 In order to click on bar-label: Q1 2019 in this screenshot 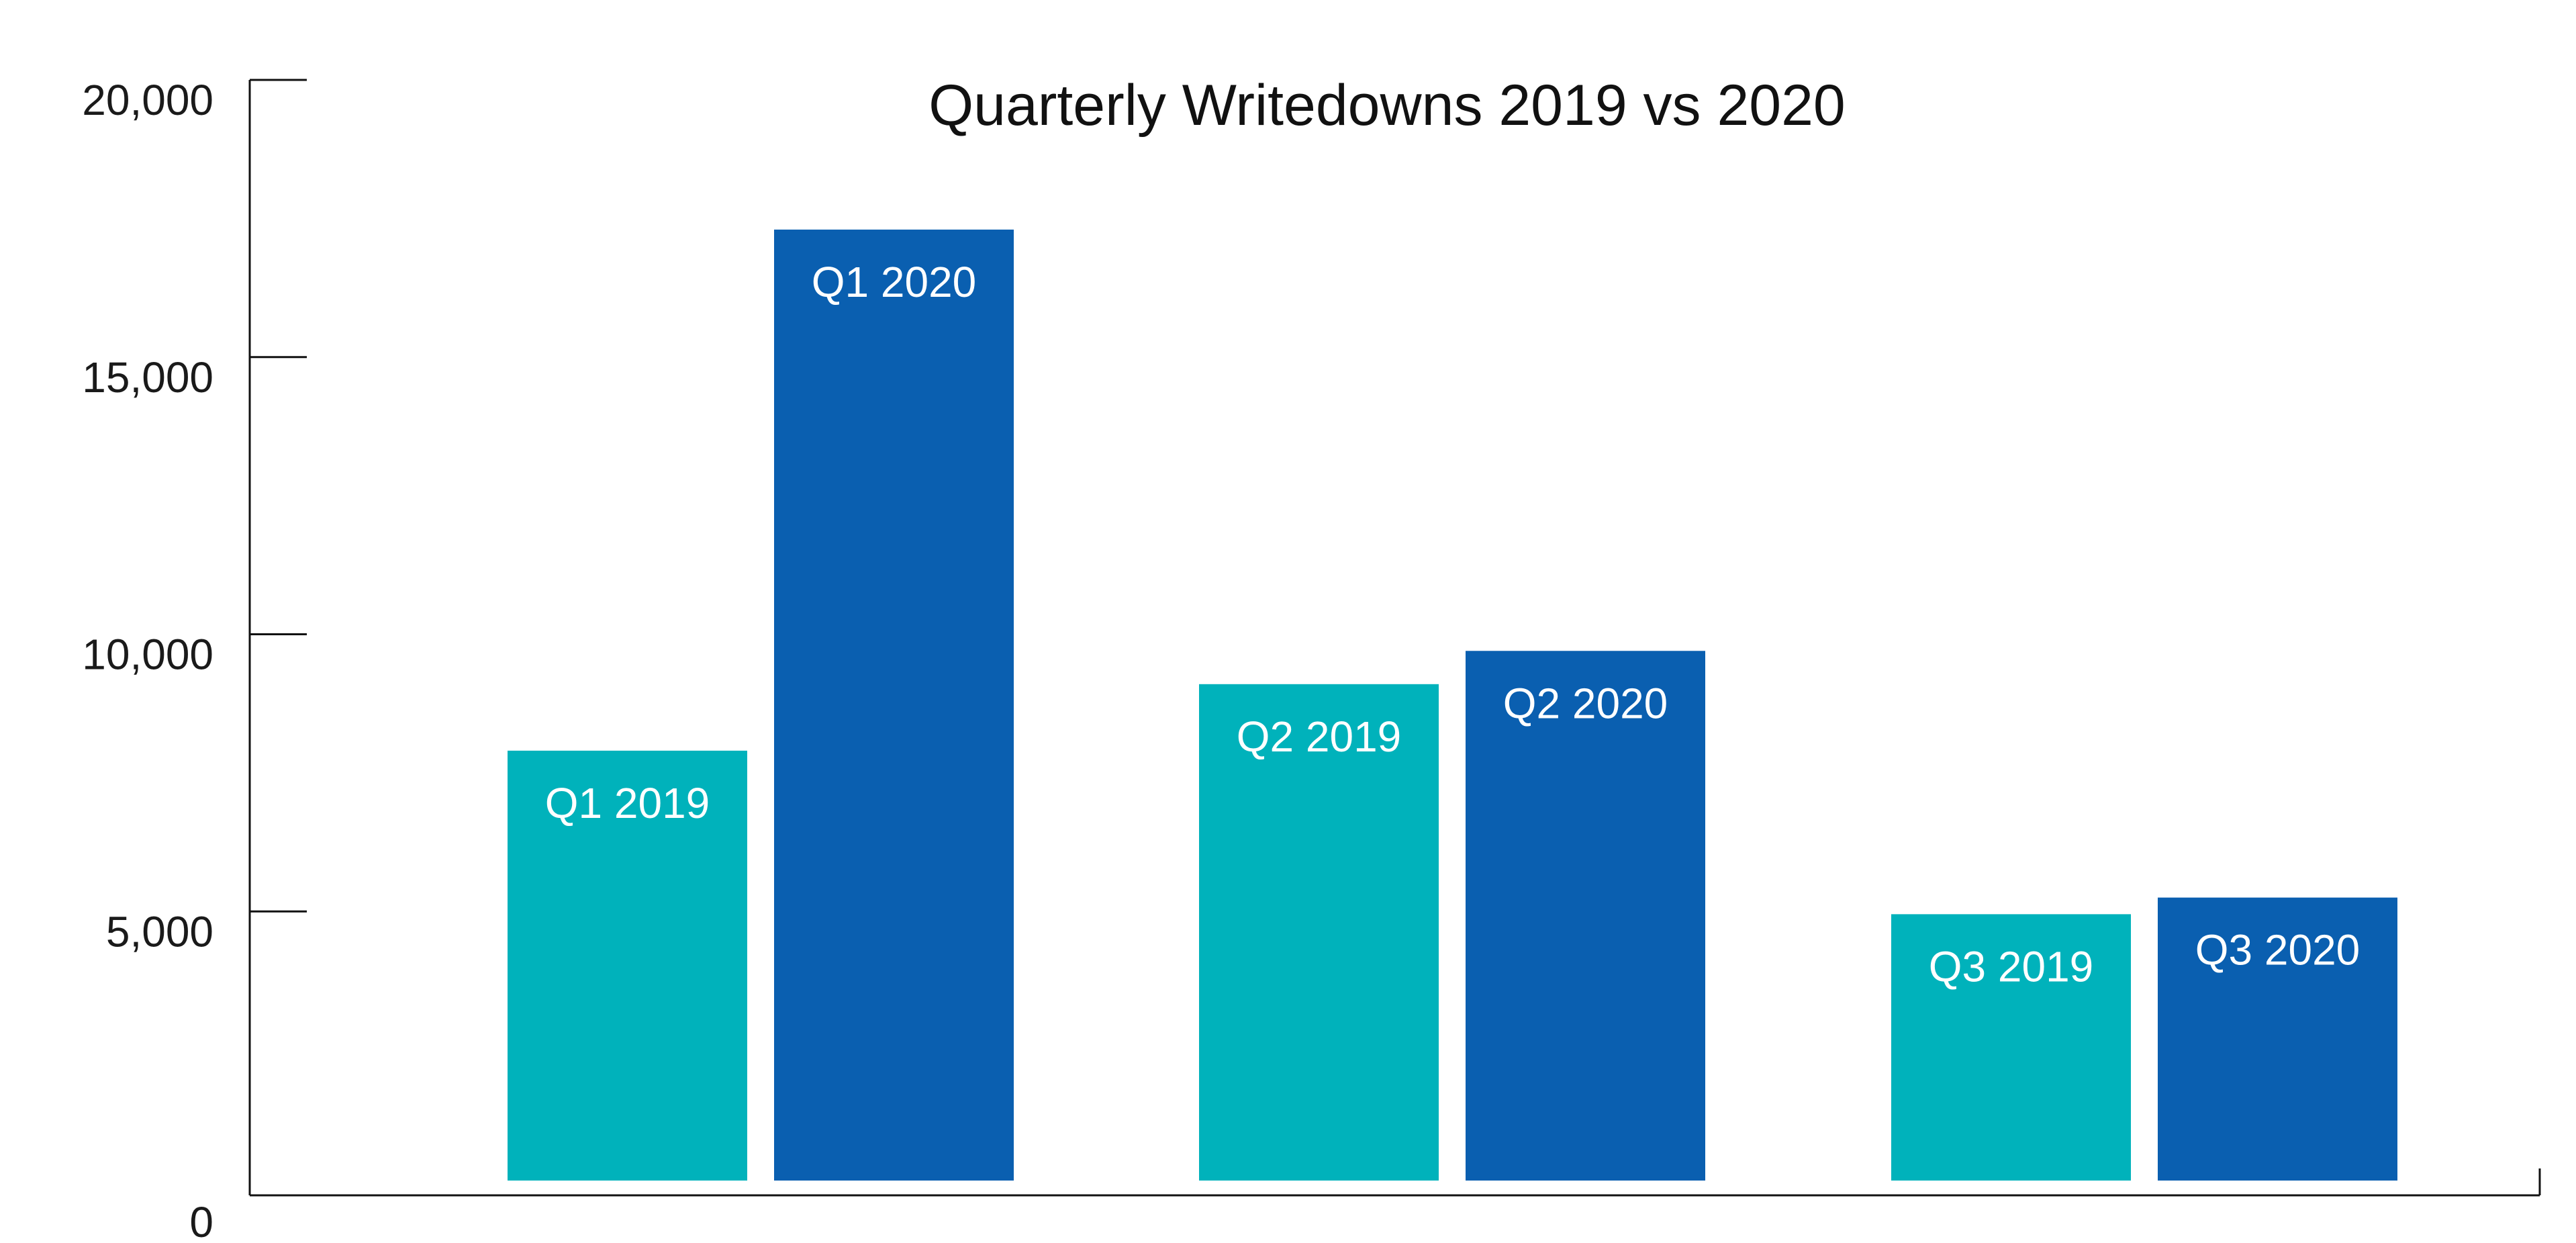, I will do `click(627, 803)`.